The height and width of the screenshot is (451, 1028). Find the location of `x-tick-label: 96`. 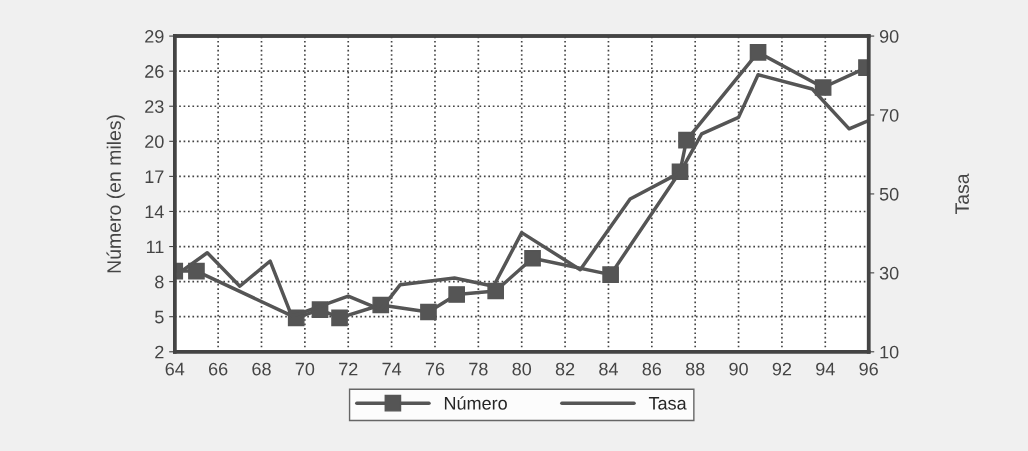

x-tick-label: 96 is located at coordinates (868, 369).